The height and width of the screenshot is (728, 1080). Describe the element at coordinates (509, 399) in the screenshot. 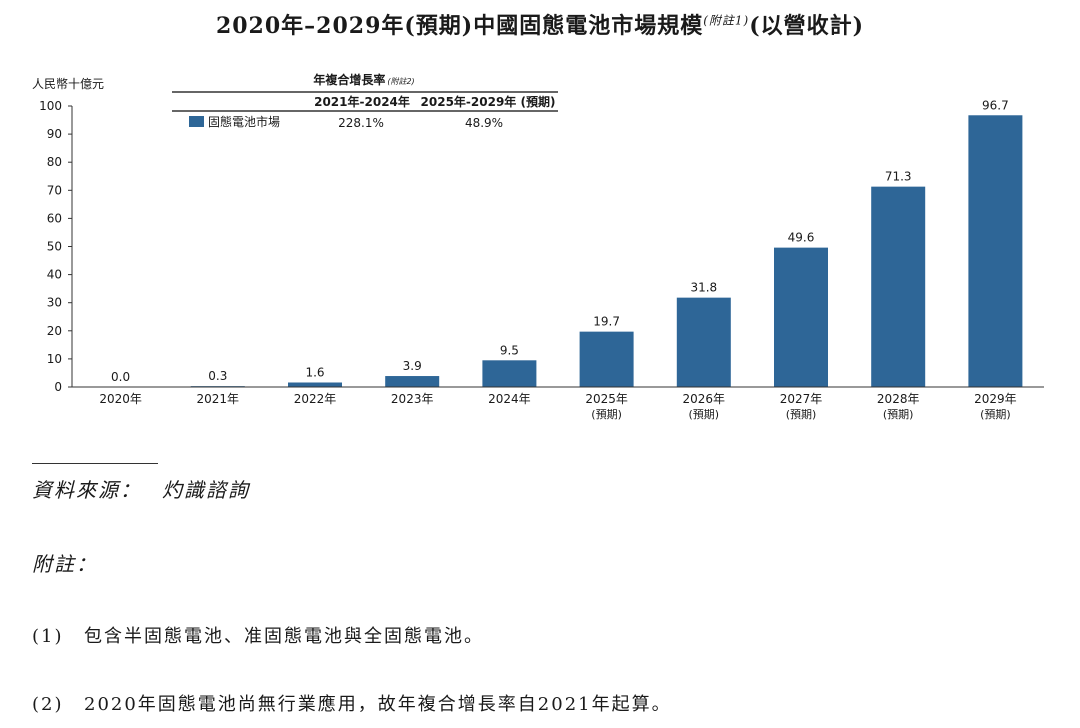

I see `x-tick-label-4: 2024年` at that location.